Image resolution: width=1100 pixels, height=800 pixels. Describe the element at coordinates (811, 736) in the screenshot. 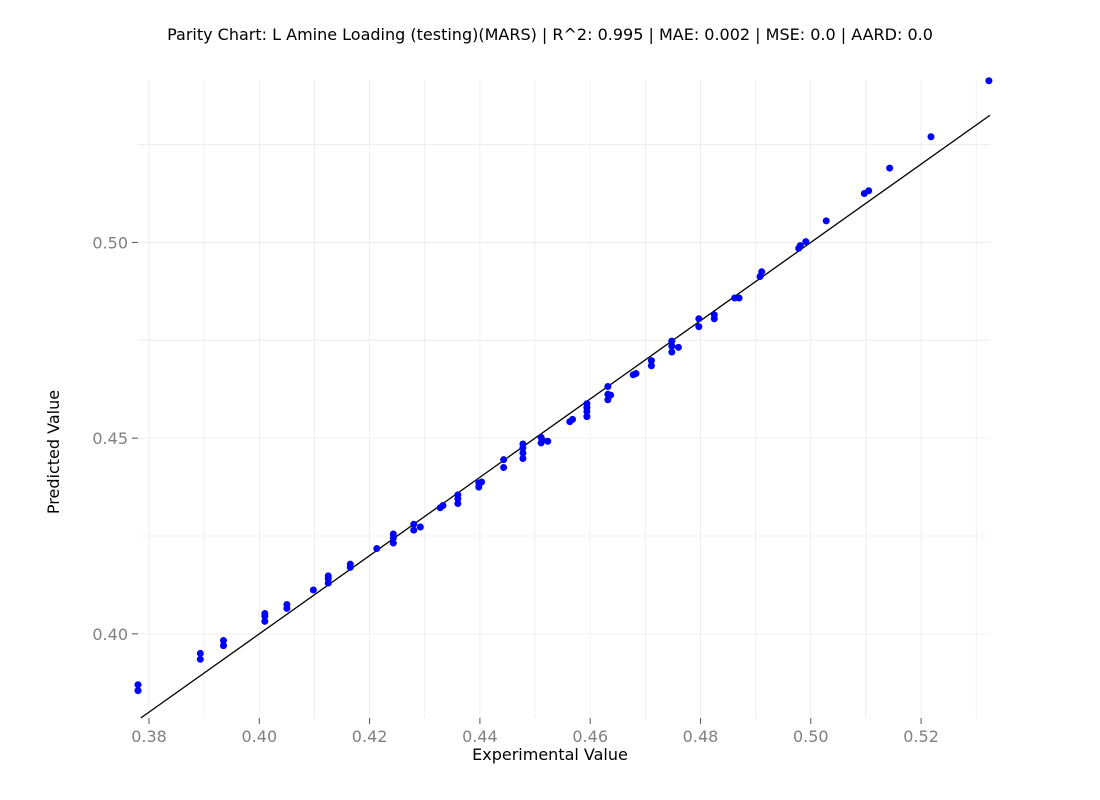

I see `x-tick-label: 0.50` at that location.